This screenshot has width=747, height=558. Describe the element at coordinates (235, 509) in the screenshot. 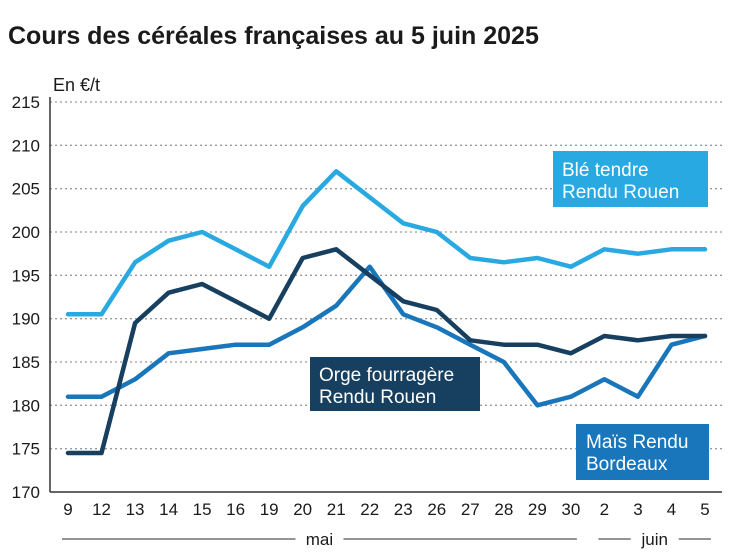

I see `x-tick-label: 16` at that location.